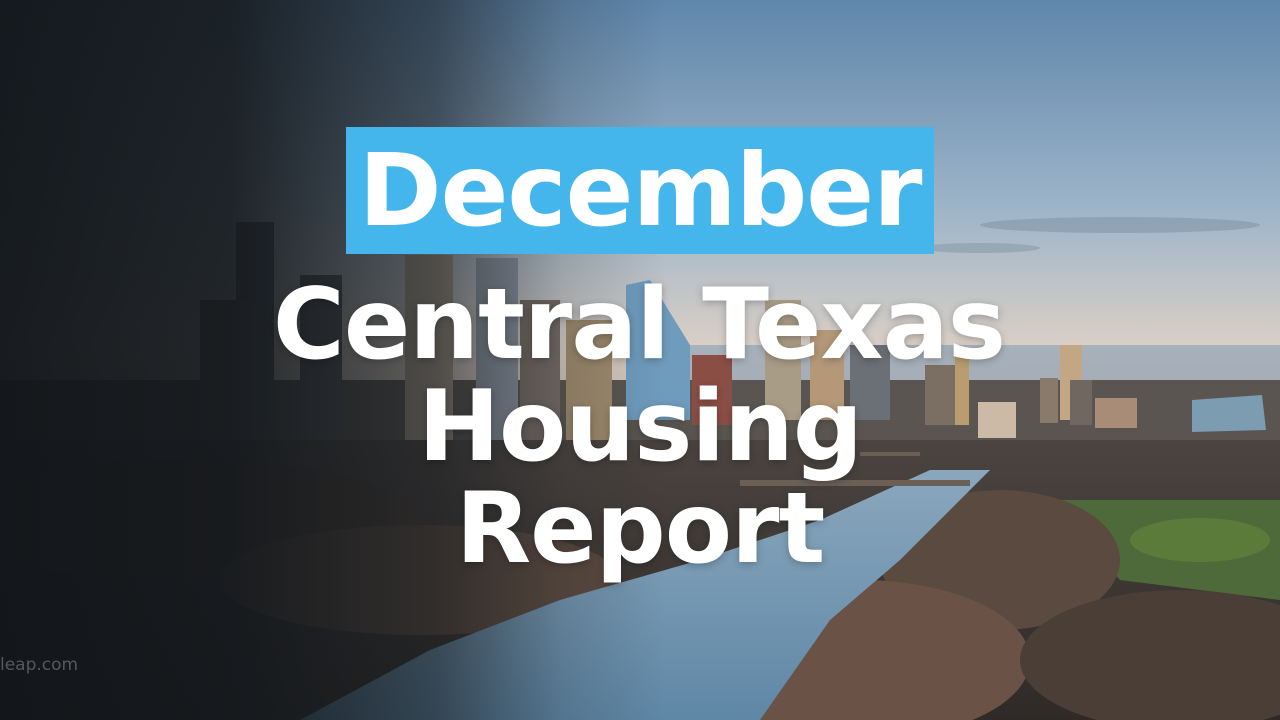  Describe the element at coordinates (639, 325) in the screenshot. I see `headline-line-1: Central Texas` at that location.